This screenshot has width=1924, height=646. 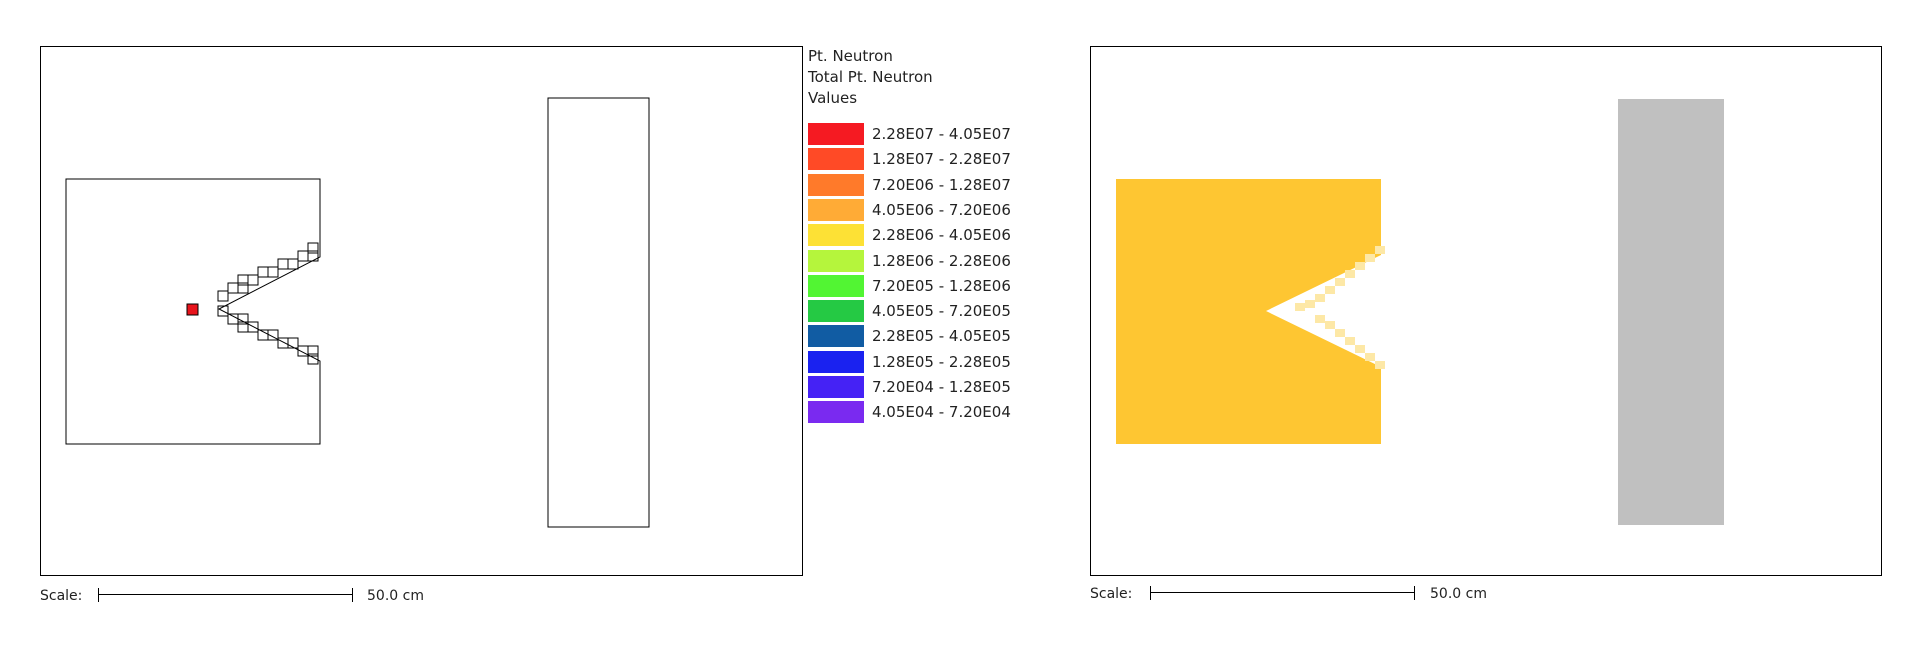 I want to click on legend-label: 1.28E05 - 2.28E05, so click(x=941, y=362).